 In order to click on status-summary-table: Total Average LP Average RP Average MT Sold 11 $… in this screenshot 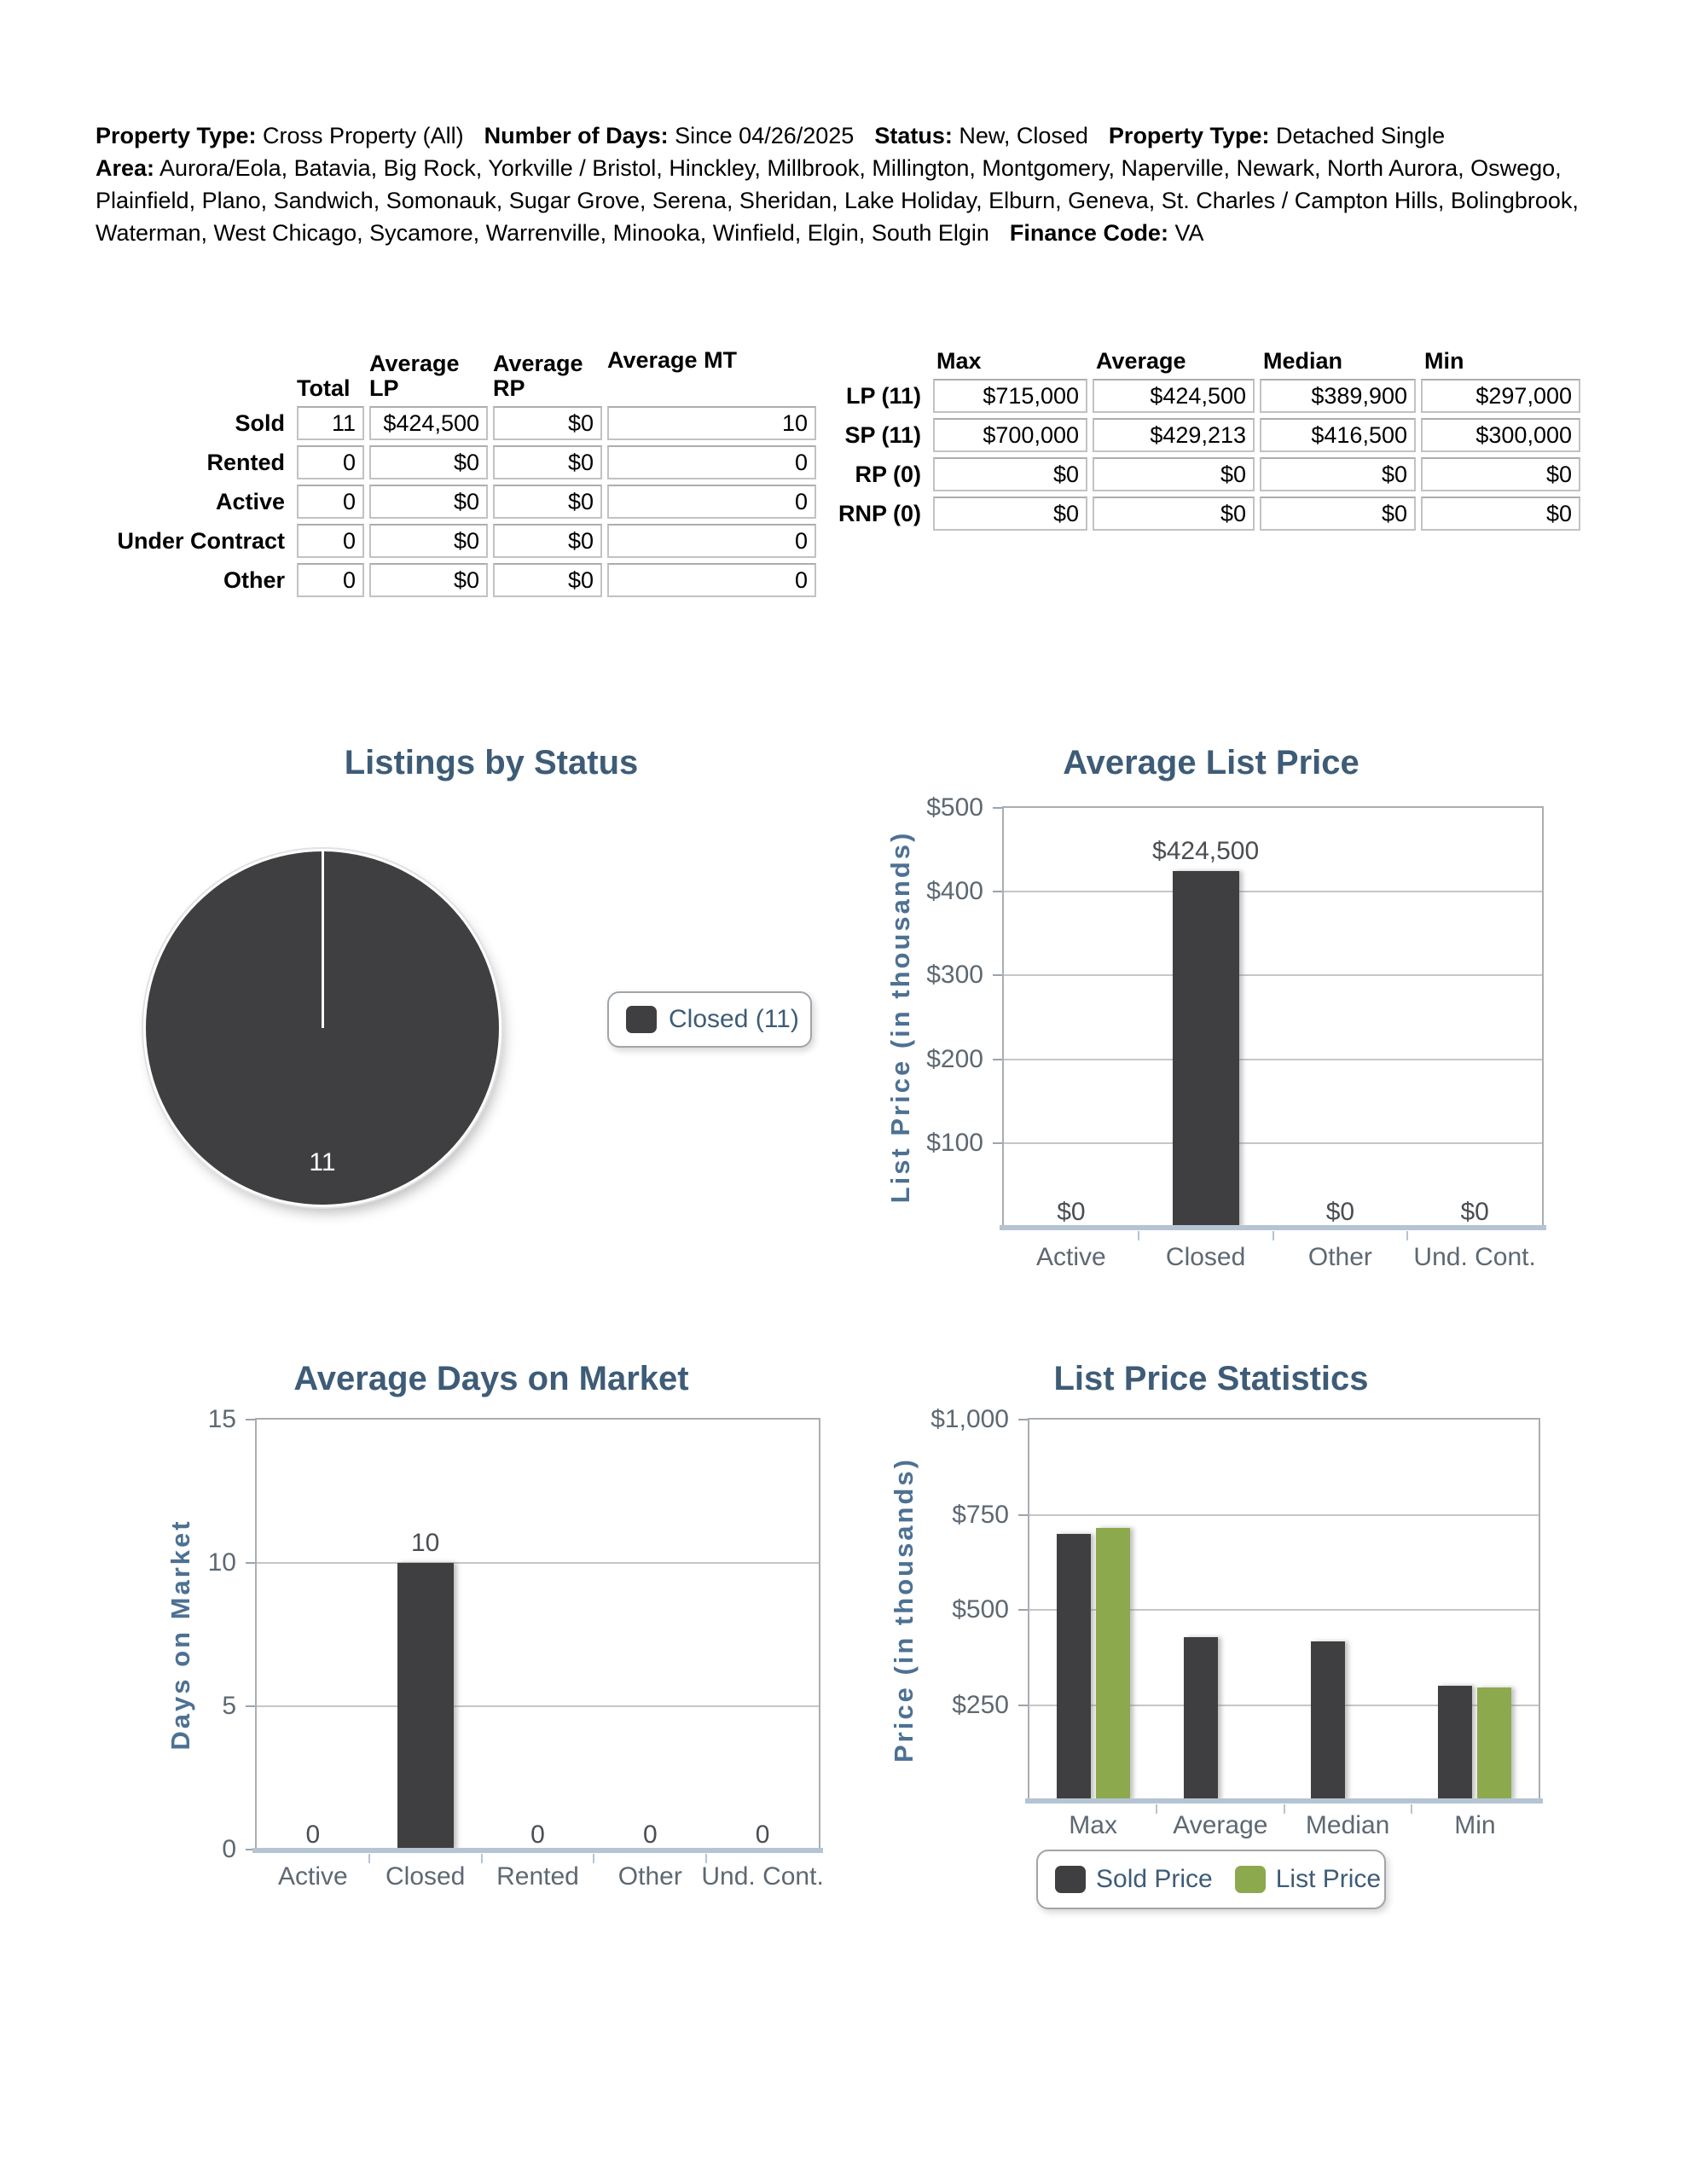, I will do `click(456, 473)`.